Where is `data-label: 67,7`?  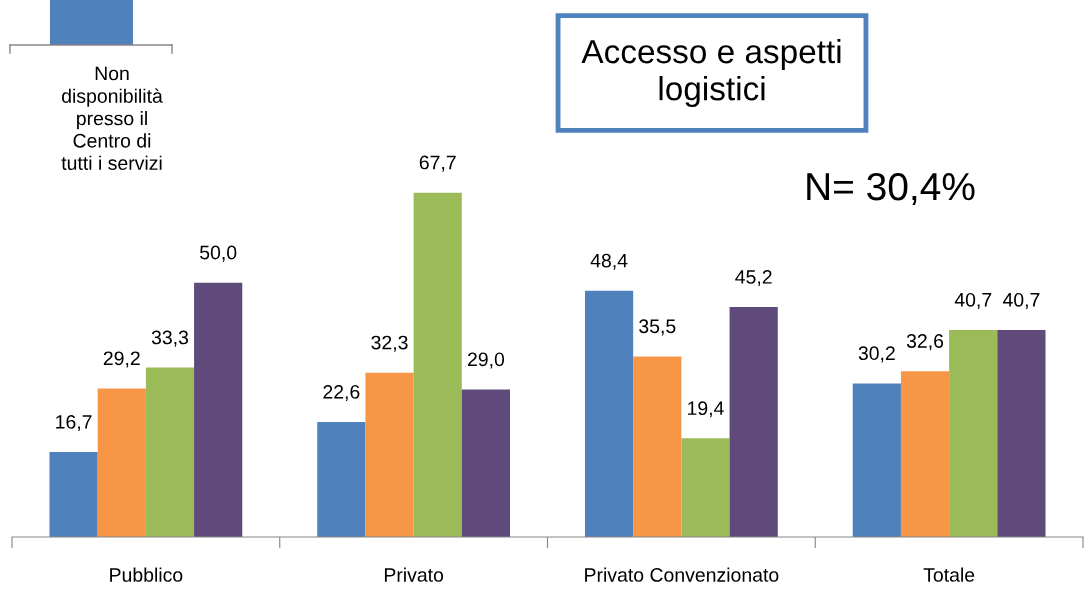
data-label: 67,7 is located at coordinates (437, 163).